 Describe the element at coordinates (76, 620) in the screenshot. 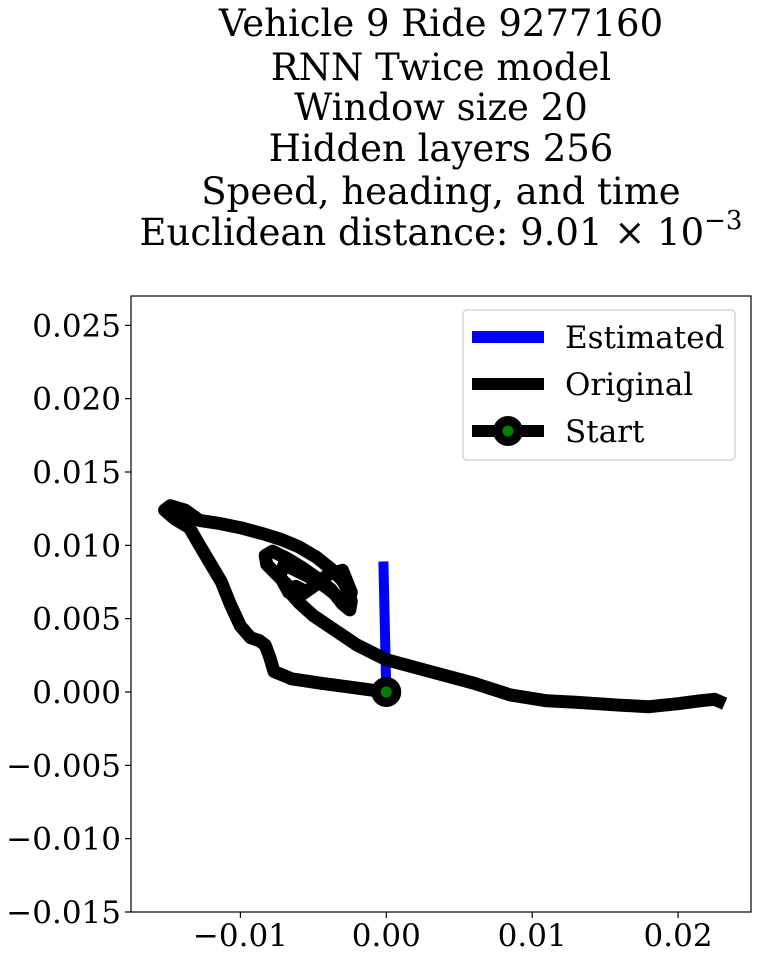

I see `y-tick-label: 0.005` at that location.